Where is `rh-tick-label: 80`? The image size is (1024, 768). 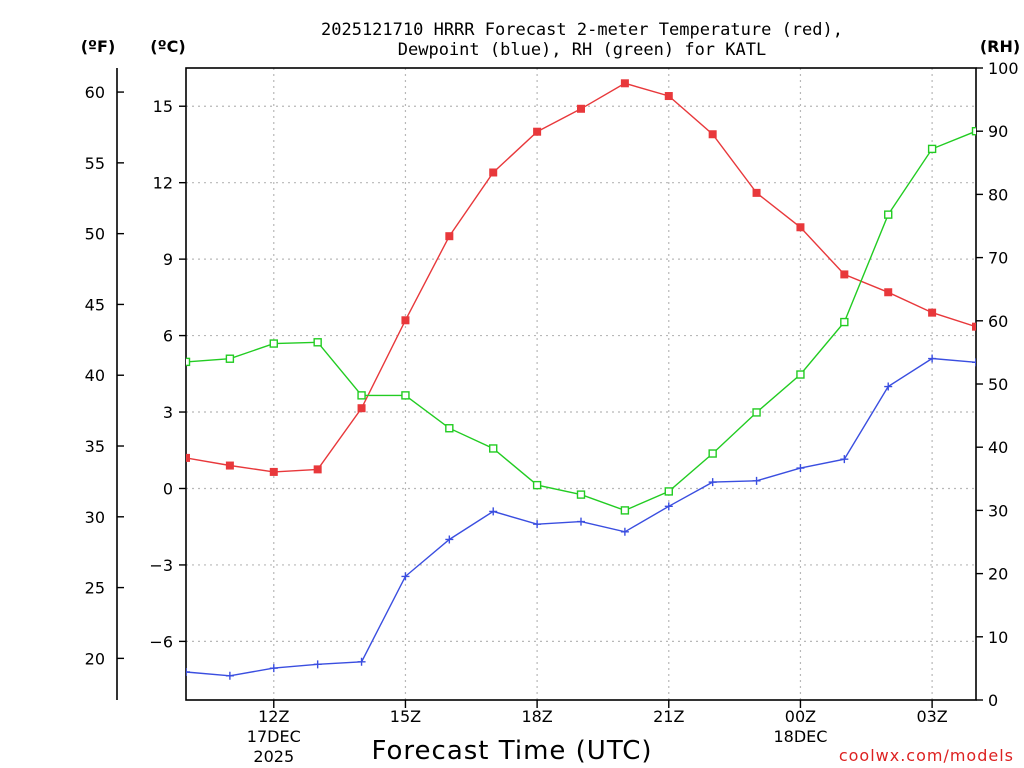 rh-tick-label: 80 is located at coordinates (998, 194).